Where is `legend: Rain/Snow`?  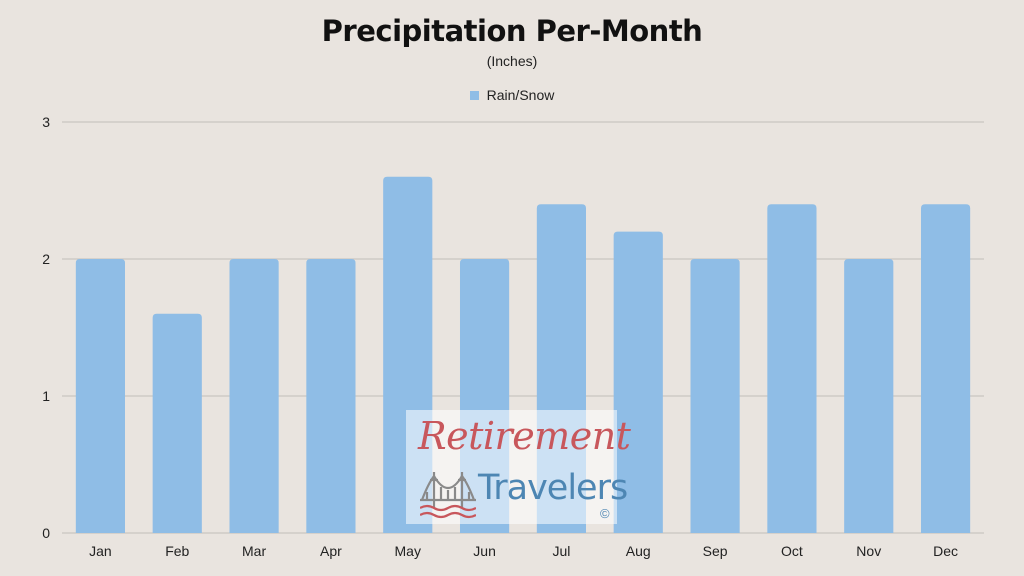
legend: Rain/Snow is located at coordinates (512, 95).